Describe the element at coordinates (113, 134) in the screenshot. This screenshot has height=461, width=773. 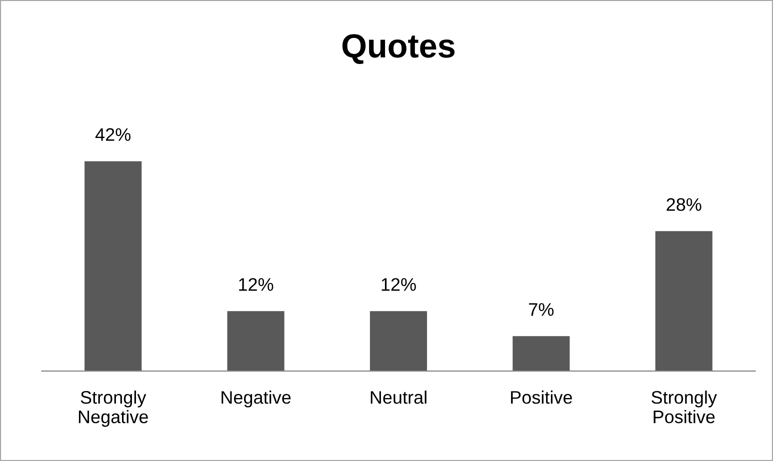
I see `data-label: 42%` at that location.